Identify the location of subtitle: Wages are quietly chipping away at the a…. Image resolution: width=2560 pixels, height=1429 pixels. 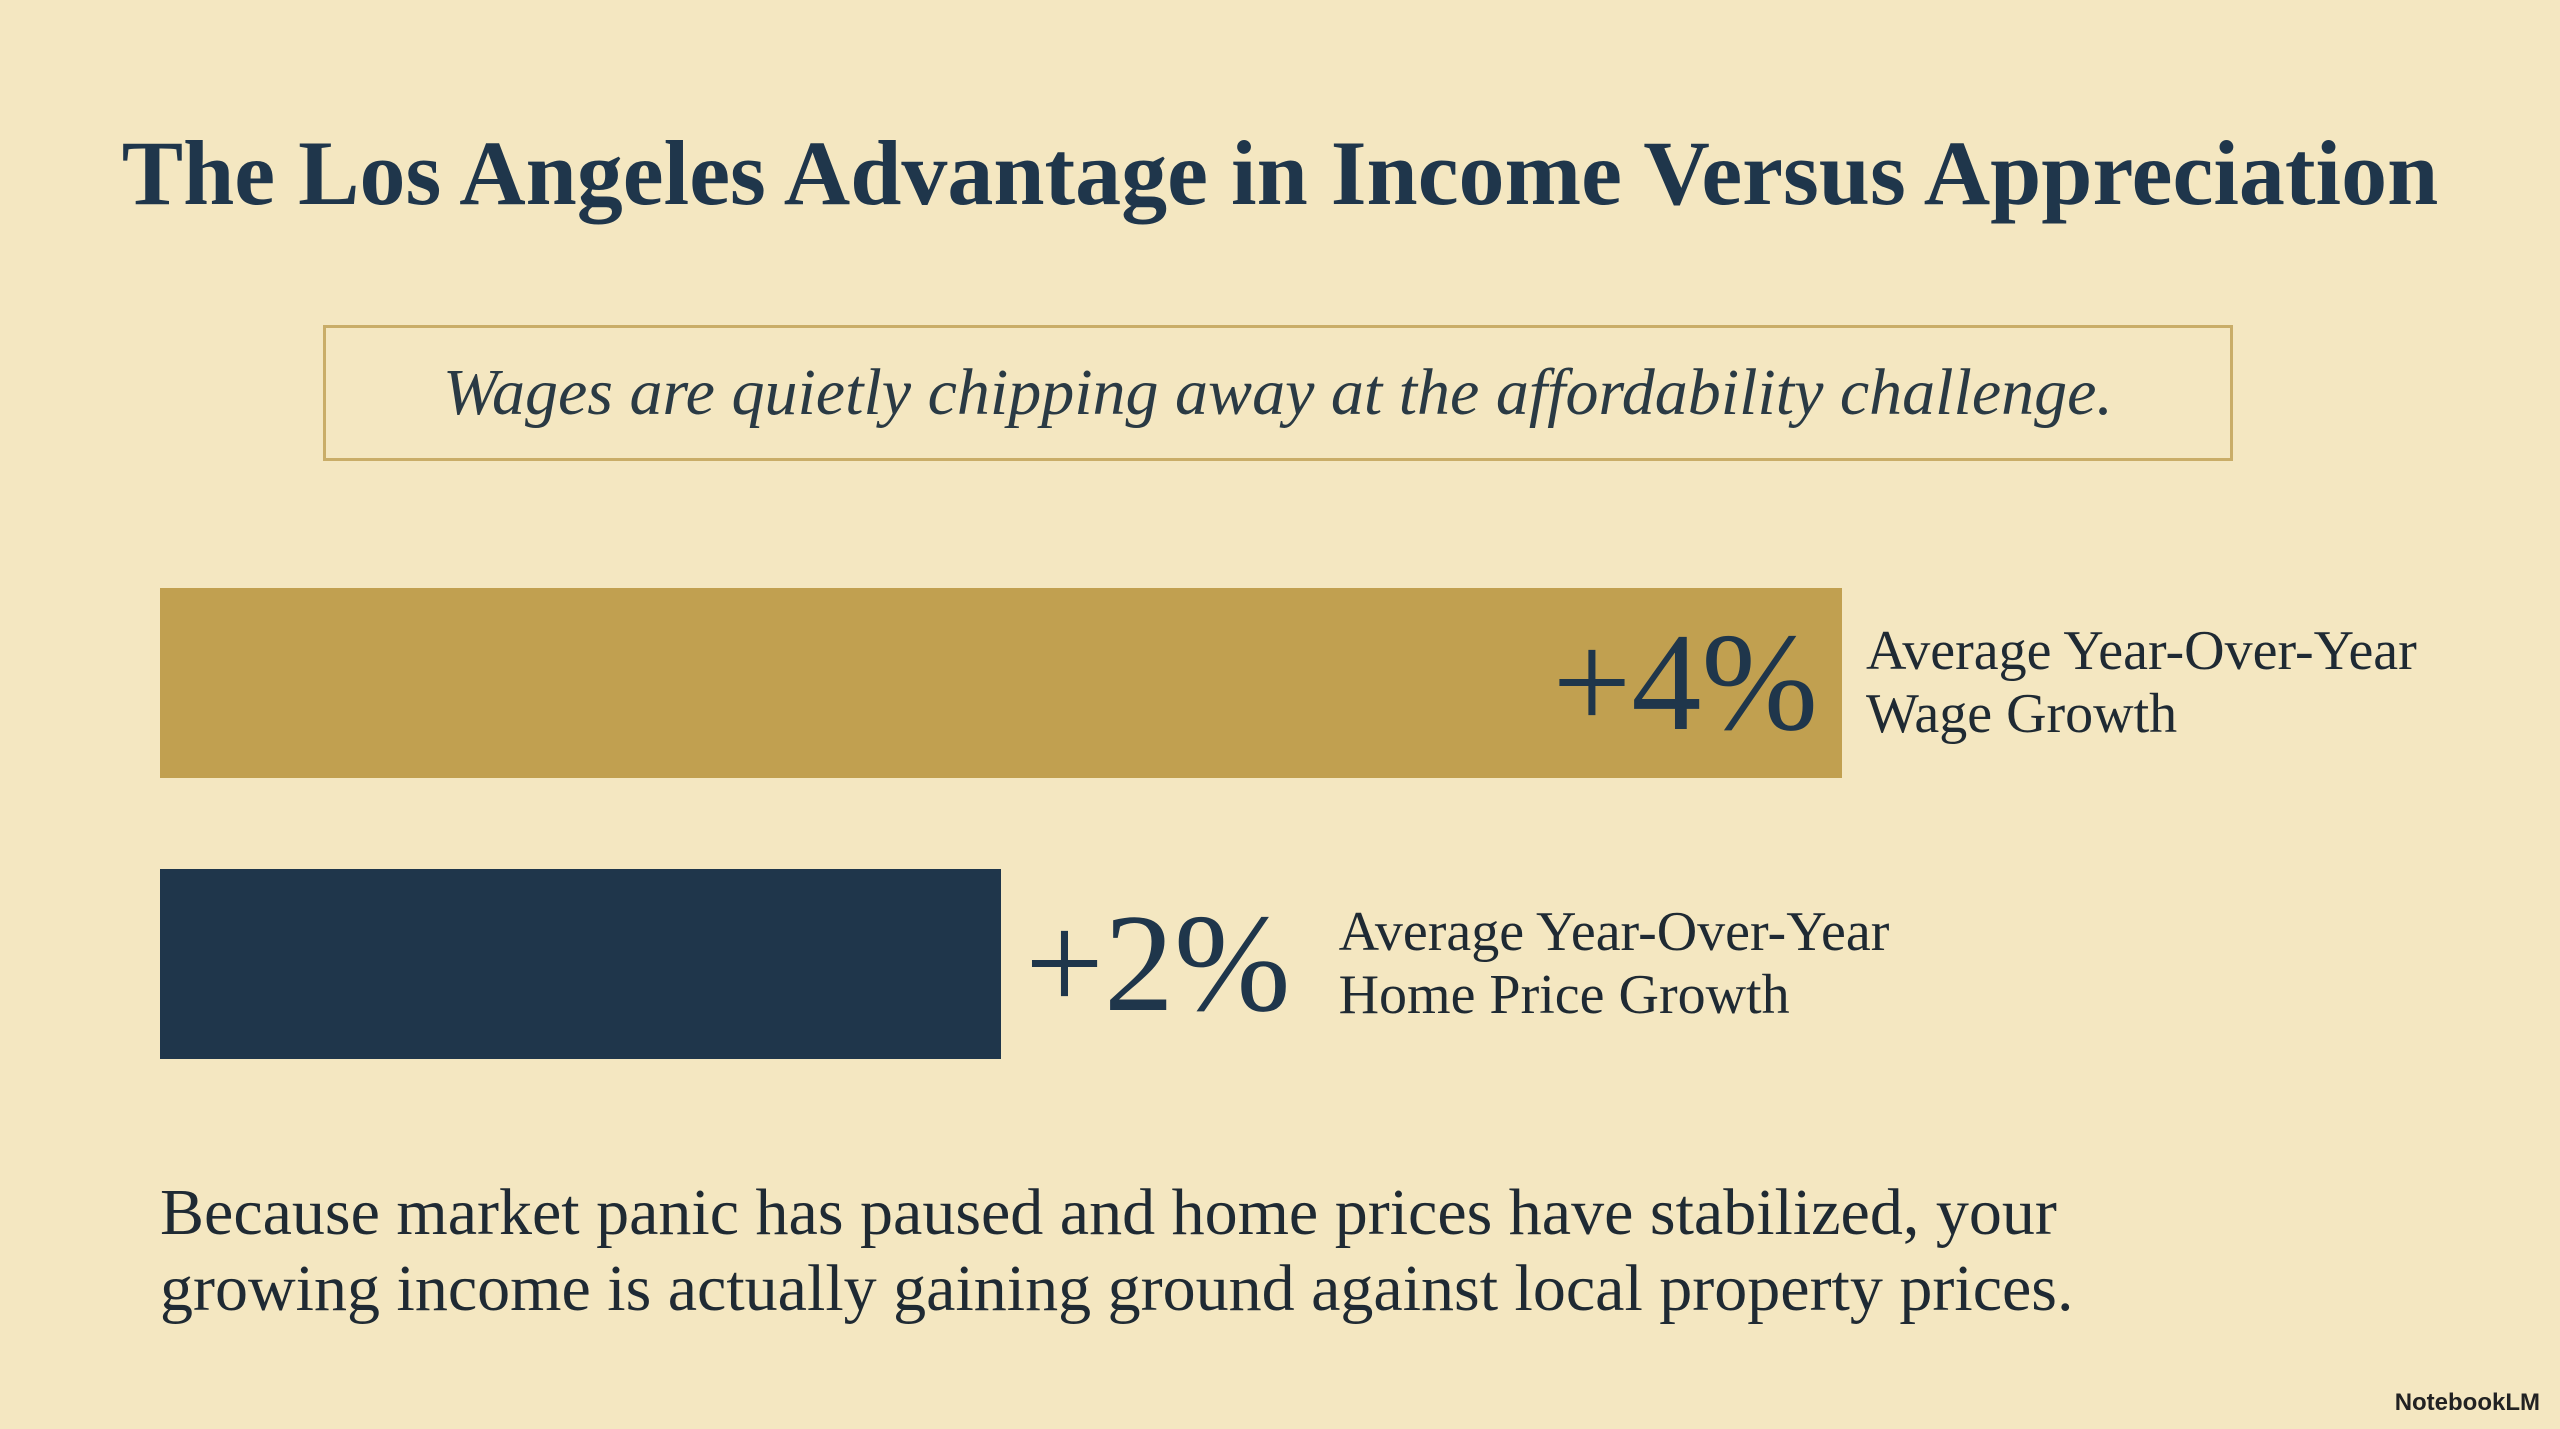
(1278, 393).